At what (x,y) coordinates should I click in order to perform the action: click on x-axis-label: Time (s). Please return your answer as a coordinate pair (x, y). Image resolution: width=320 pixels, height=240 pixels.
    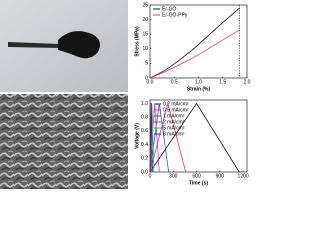
    Looking at the image, I should click on (198, 183).